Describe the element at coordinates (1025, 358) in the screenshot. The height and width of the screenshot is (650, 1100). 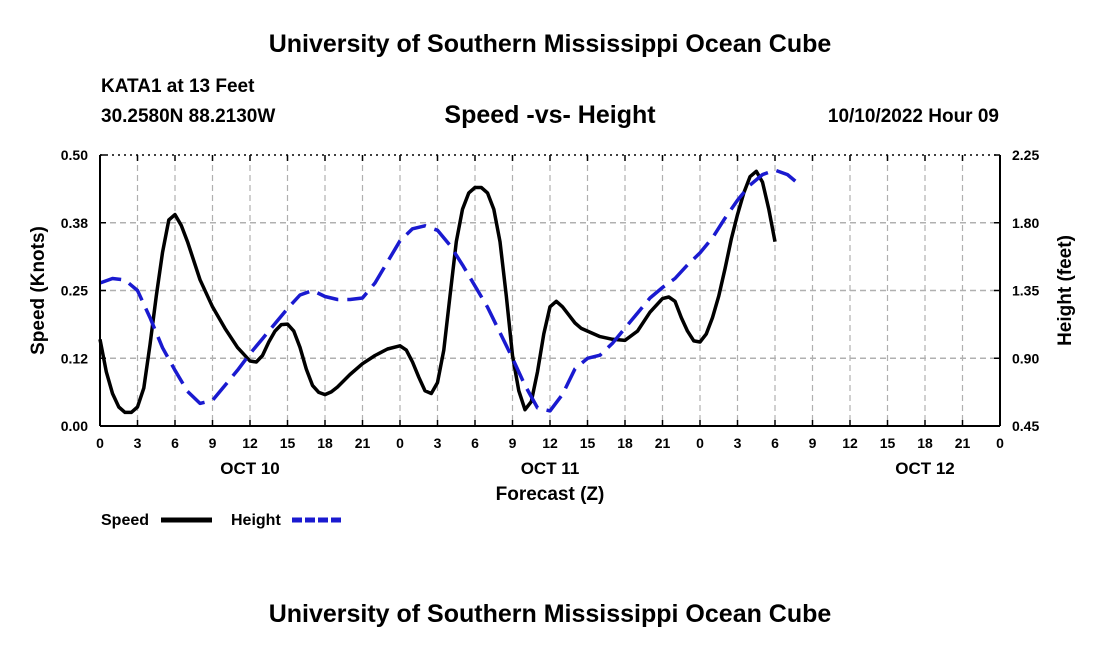
I see `y2-tick-label: 0.90` at that location.